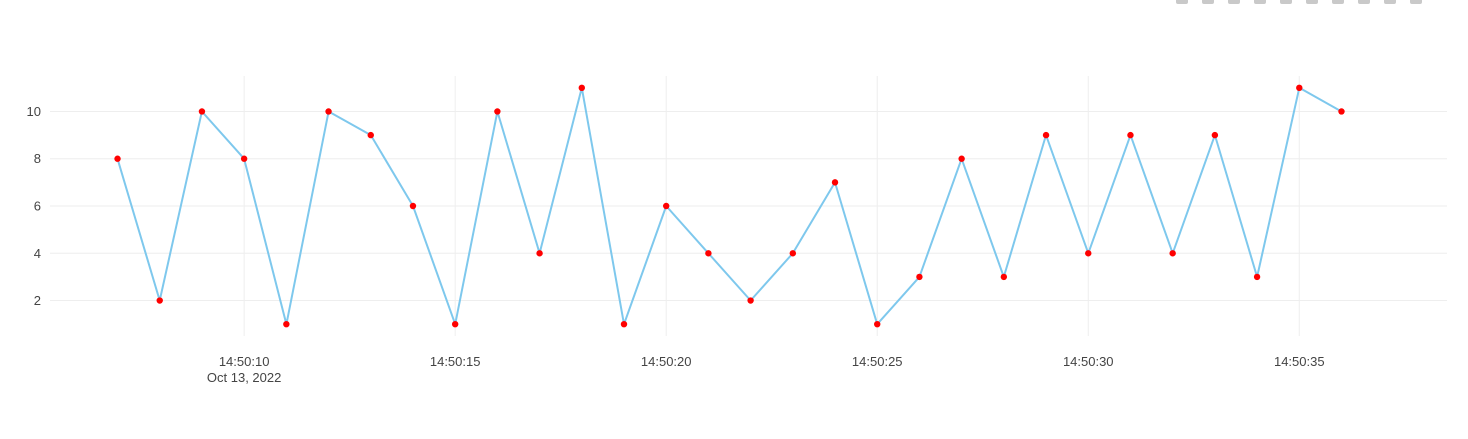 Image resolution: width=1468 pixels, height=439 pixels. Describe the element at coordinates (1390, 2) in the screenshot. I see `reset-axes-icon` at that location.